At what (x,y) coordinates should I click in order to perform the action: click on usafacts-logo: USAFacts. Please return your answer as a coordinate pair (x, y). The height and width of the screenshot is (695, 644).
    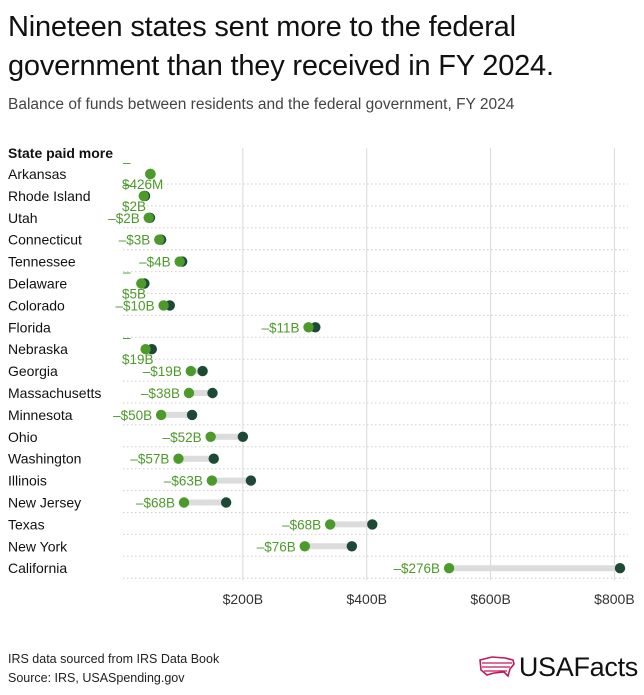
    Looking at the image, I should click on (557, 667).